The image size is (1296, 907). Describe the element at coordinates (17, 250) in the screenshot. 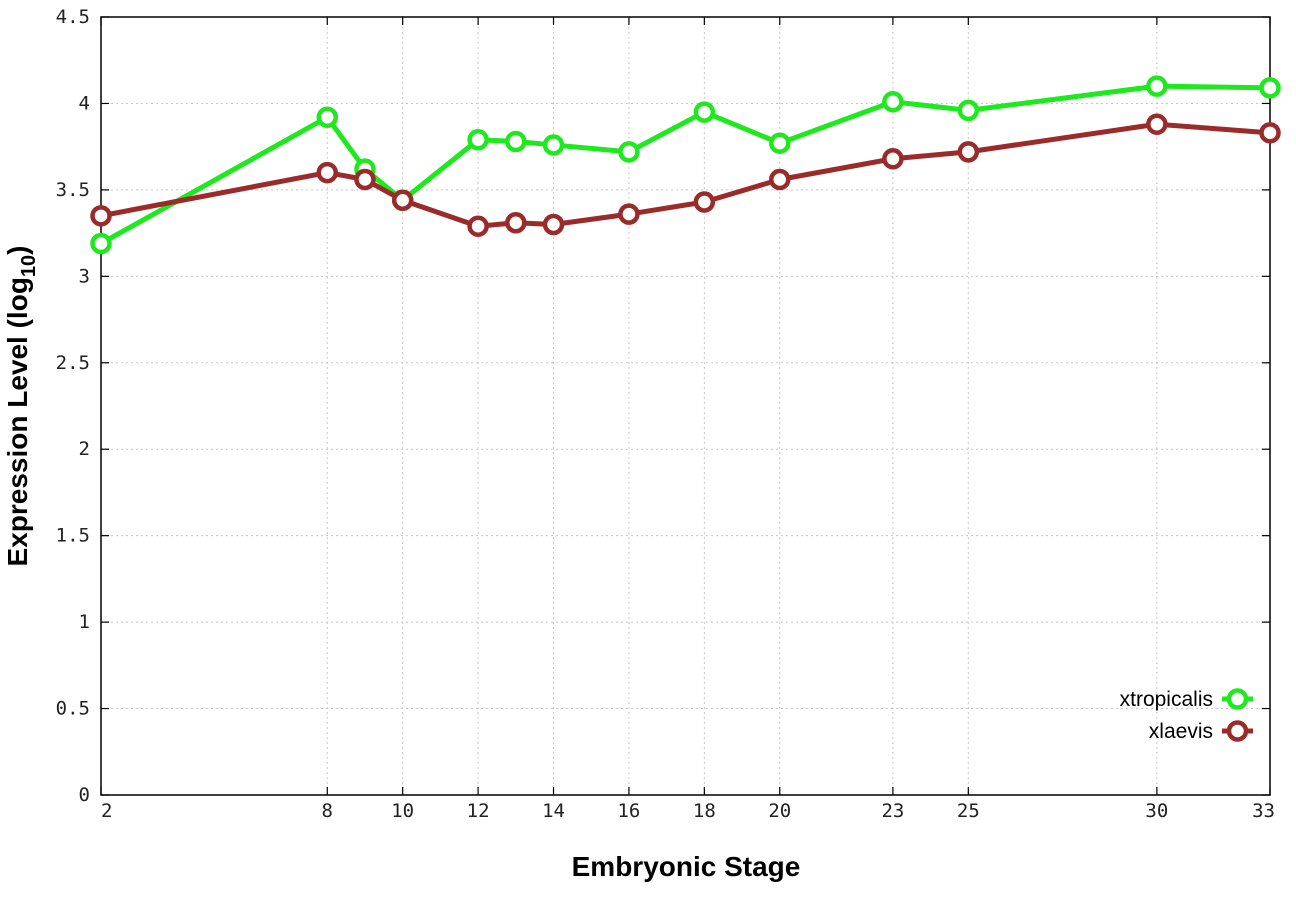

I see `y-axis-title-close: )` at that location.